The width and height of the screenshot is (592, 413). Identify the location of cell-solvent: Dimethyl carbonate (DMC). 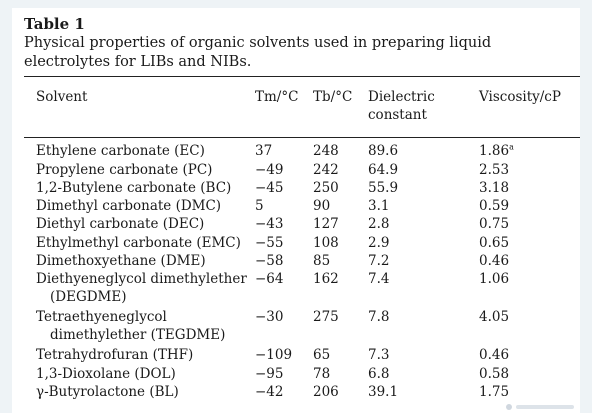
(150, 206).